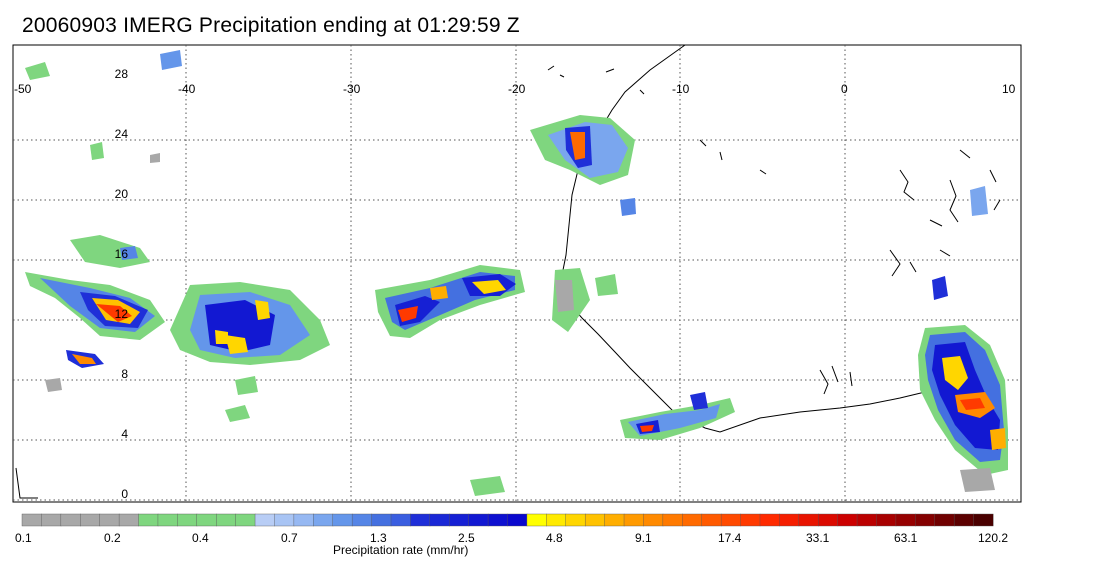  Describe the element at coordinates (906, 538) in the screenshot. I see `legend-tick: 63.1` at that location.